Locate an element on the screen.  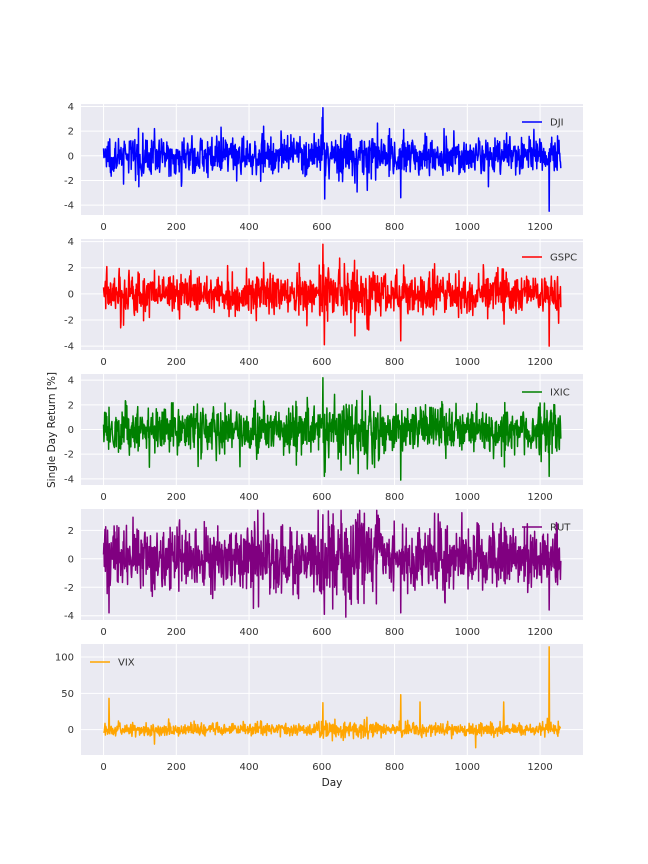
legend: IXIC is located at coordinates (546, 393).